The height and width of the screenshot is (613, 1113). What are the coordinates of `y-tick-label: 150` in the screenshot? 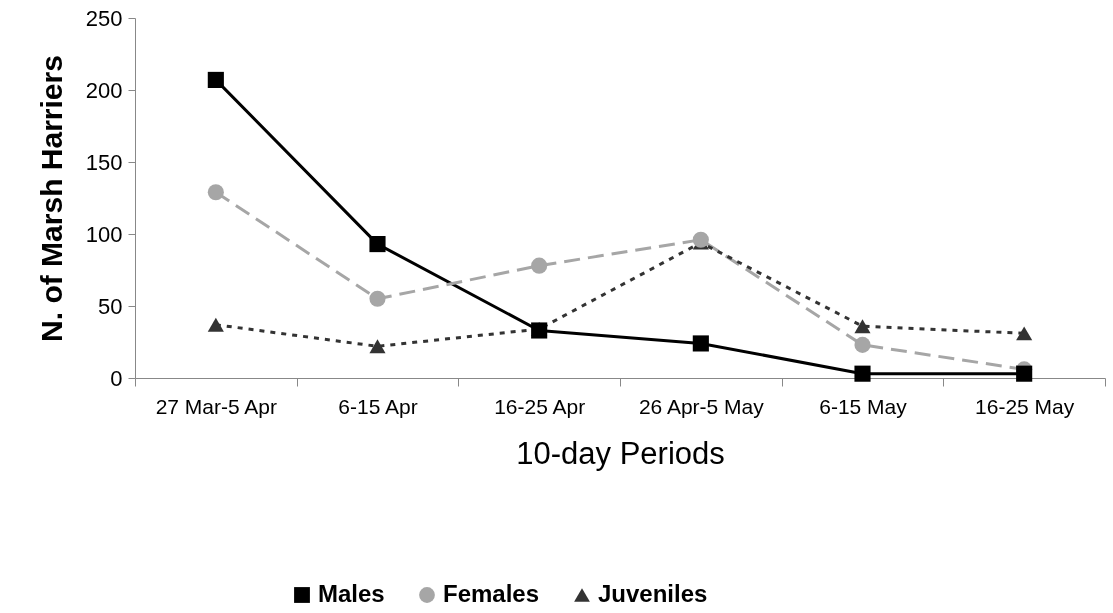 It's located at (104, 162).